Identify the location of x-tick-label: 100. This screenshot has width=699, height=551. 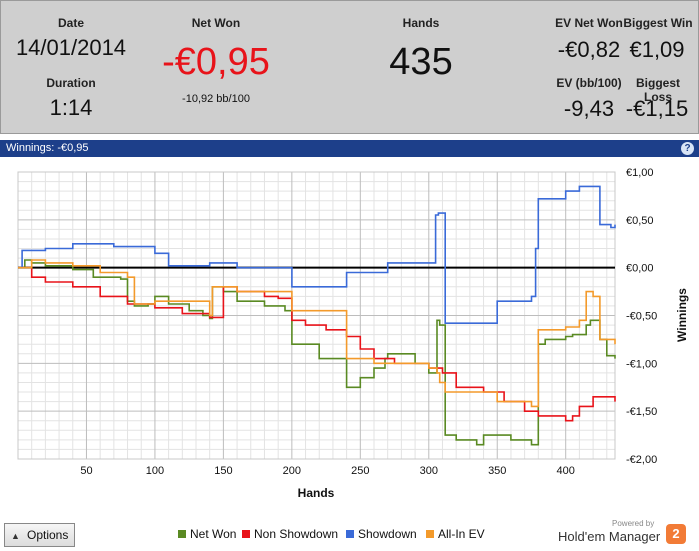
(155, 471).